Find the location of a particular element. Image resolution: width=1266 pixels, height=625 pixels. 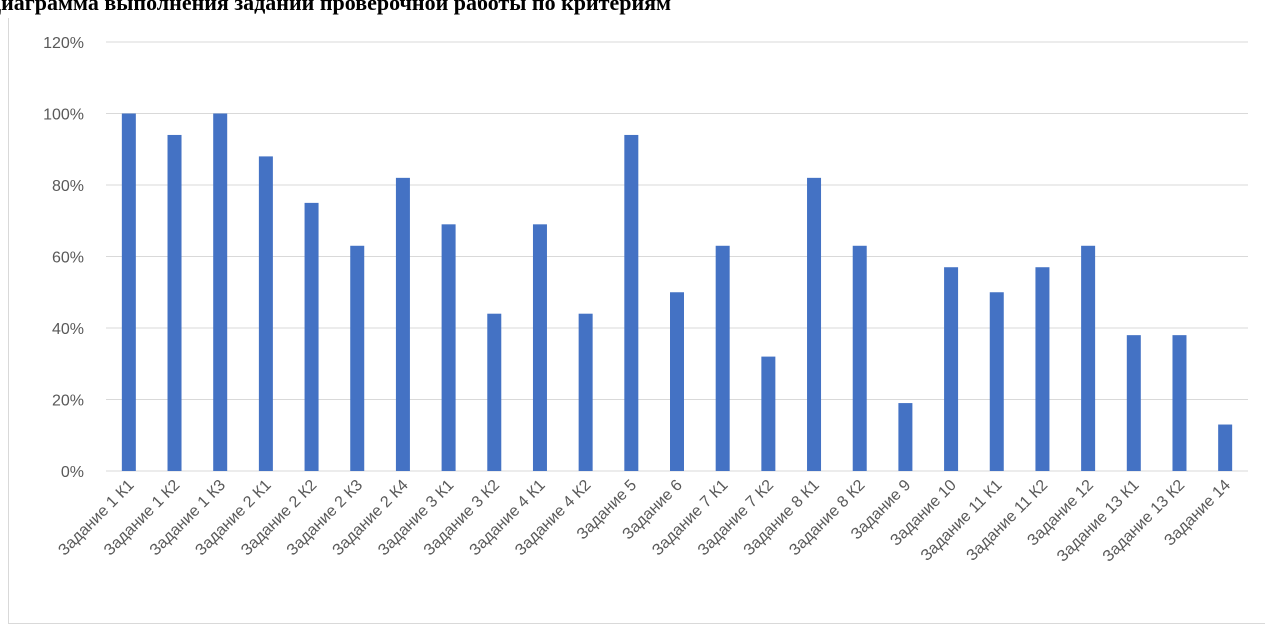

x-tick-label: Задание 11 К2 is located at coordinates (1007, 521).